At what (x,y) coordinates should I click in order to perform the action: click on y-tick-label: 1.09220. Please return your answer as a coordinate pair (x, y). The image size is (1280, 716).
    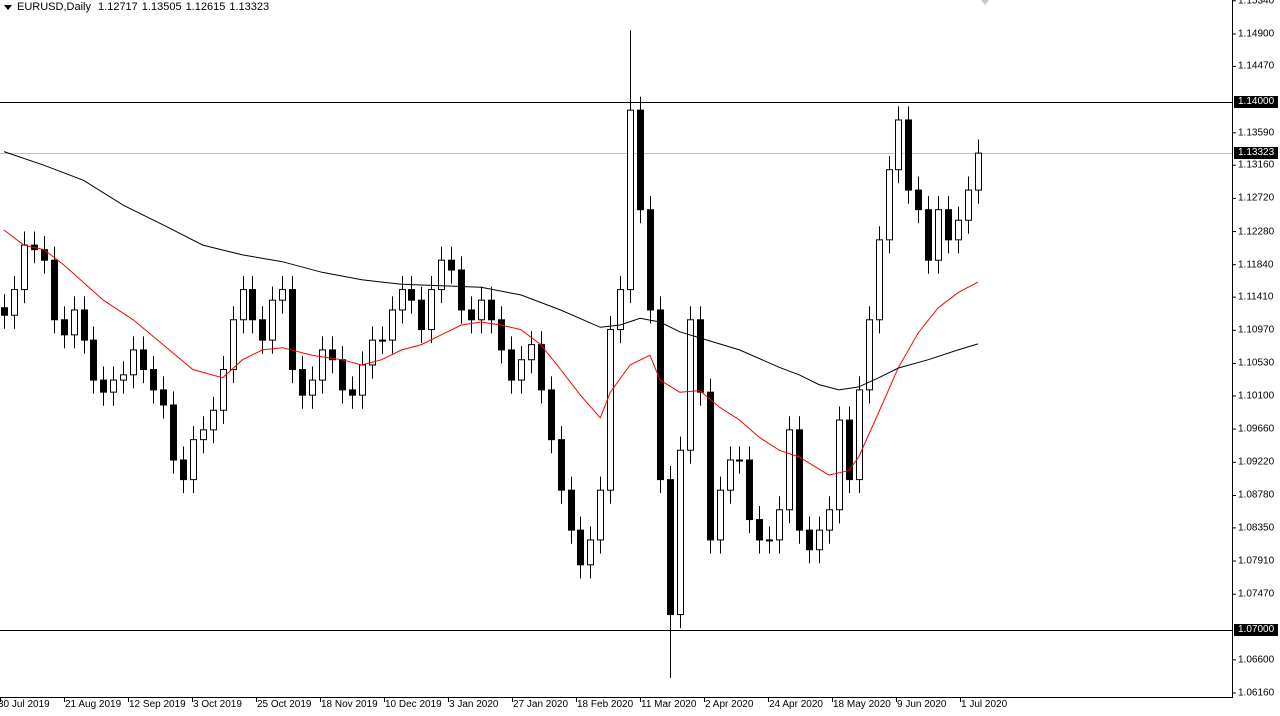
    Looking at the image, I should click on (1256, 462).